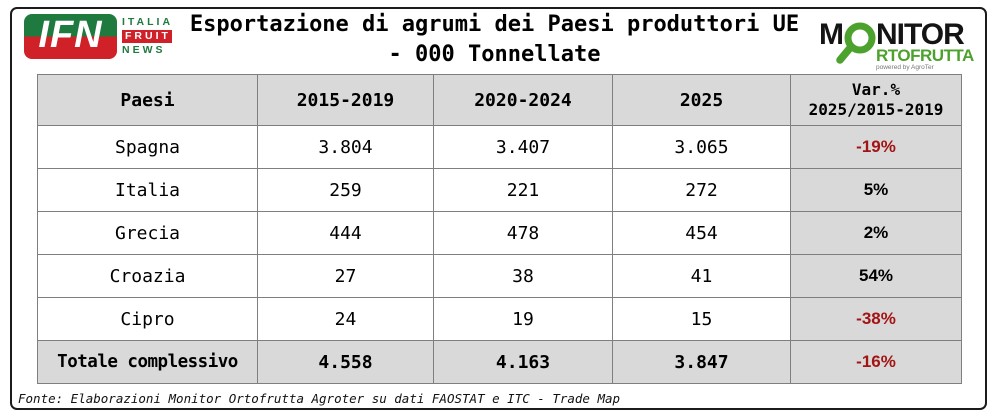 This screenshot has width=1000, height=417. I want to click on col-header-paesi: Paesi, so click(147, 100).